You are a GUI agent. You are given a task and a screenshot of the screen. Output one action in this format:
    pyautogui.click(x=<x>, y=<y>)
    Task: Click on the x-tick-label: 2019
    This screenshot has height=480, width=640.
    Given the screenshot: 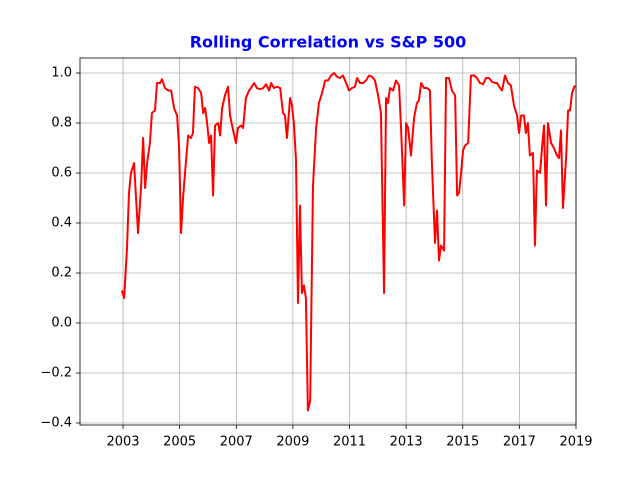 What is the action you would take?
    pyautogui.click(x=575, y=442)
    